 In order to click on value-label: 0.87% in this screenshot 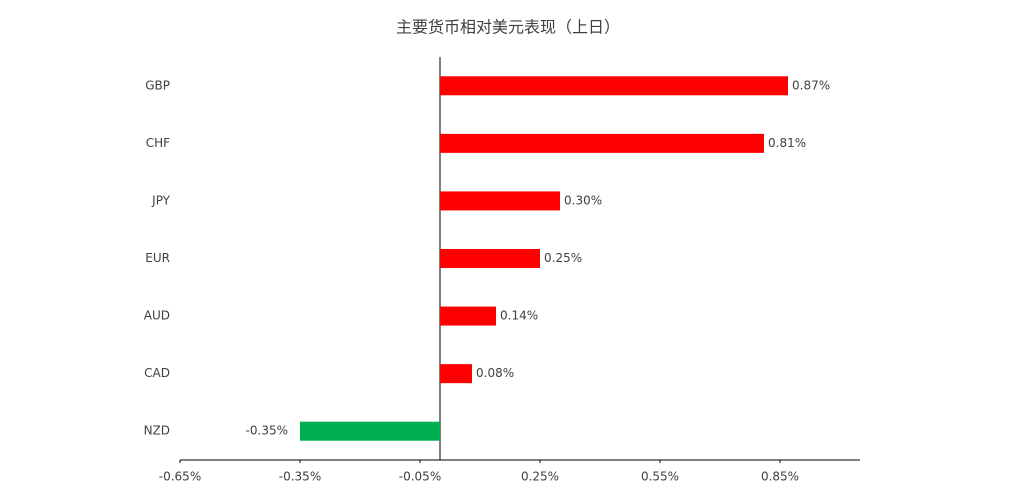, I will do `click(811, 85)`.